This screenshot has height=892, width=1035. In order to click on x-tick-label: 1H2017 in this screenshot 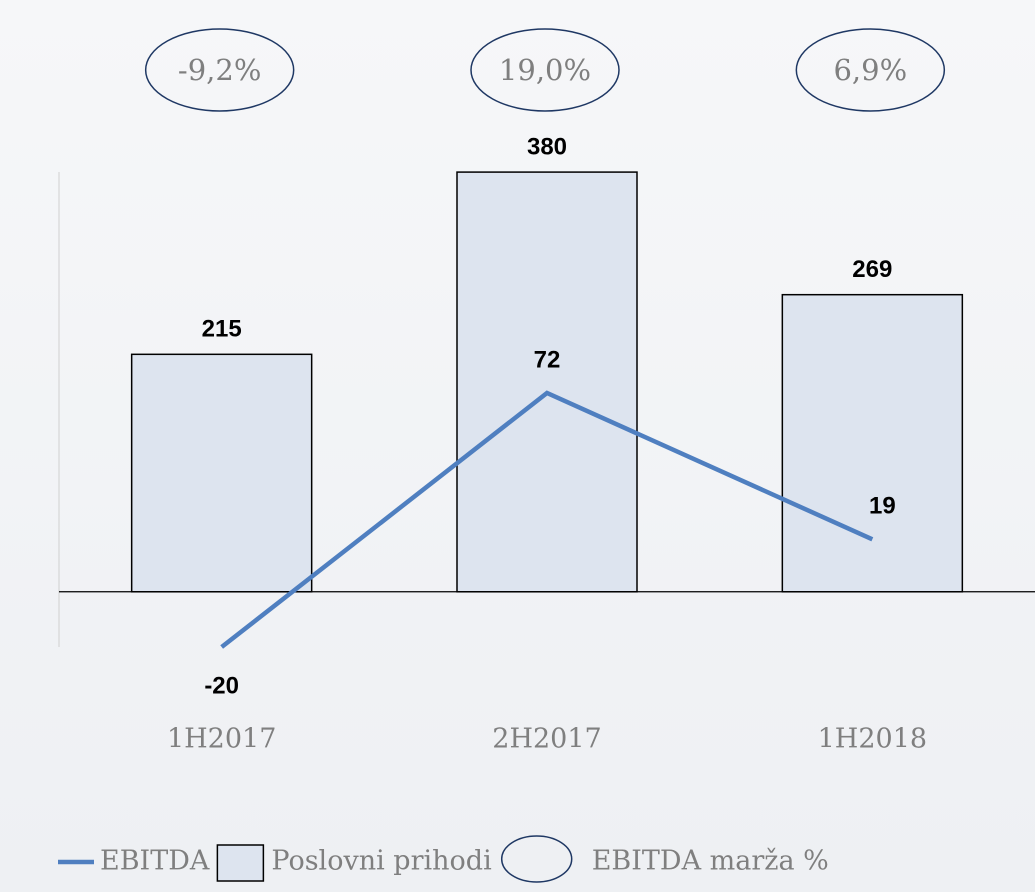, I will do `click(221, 739)`.